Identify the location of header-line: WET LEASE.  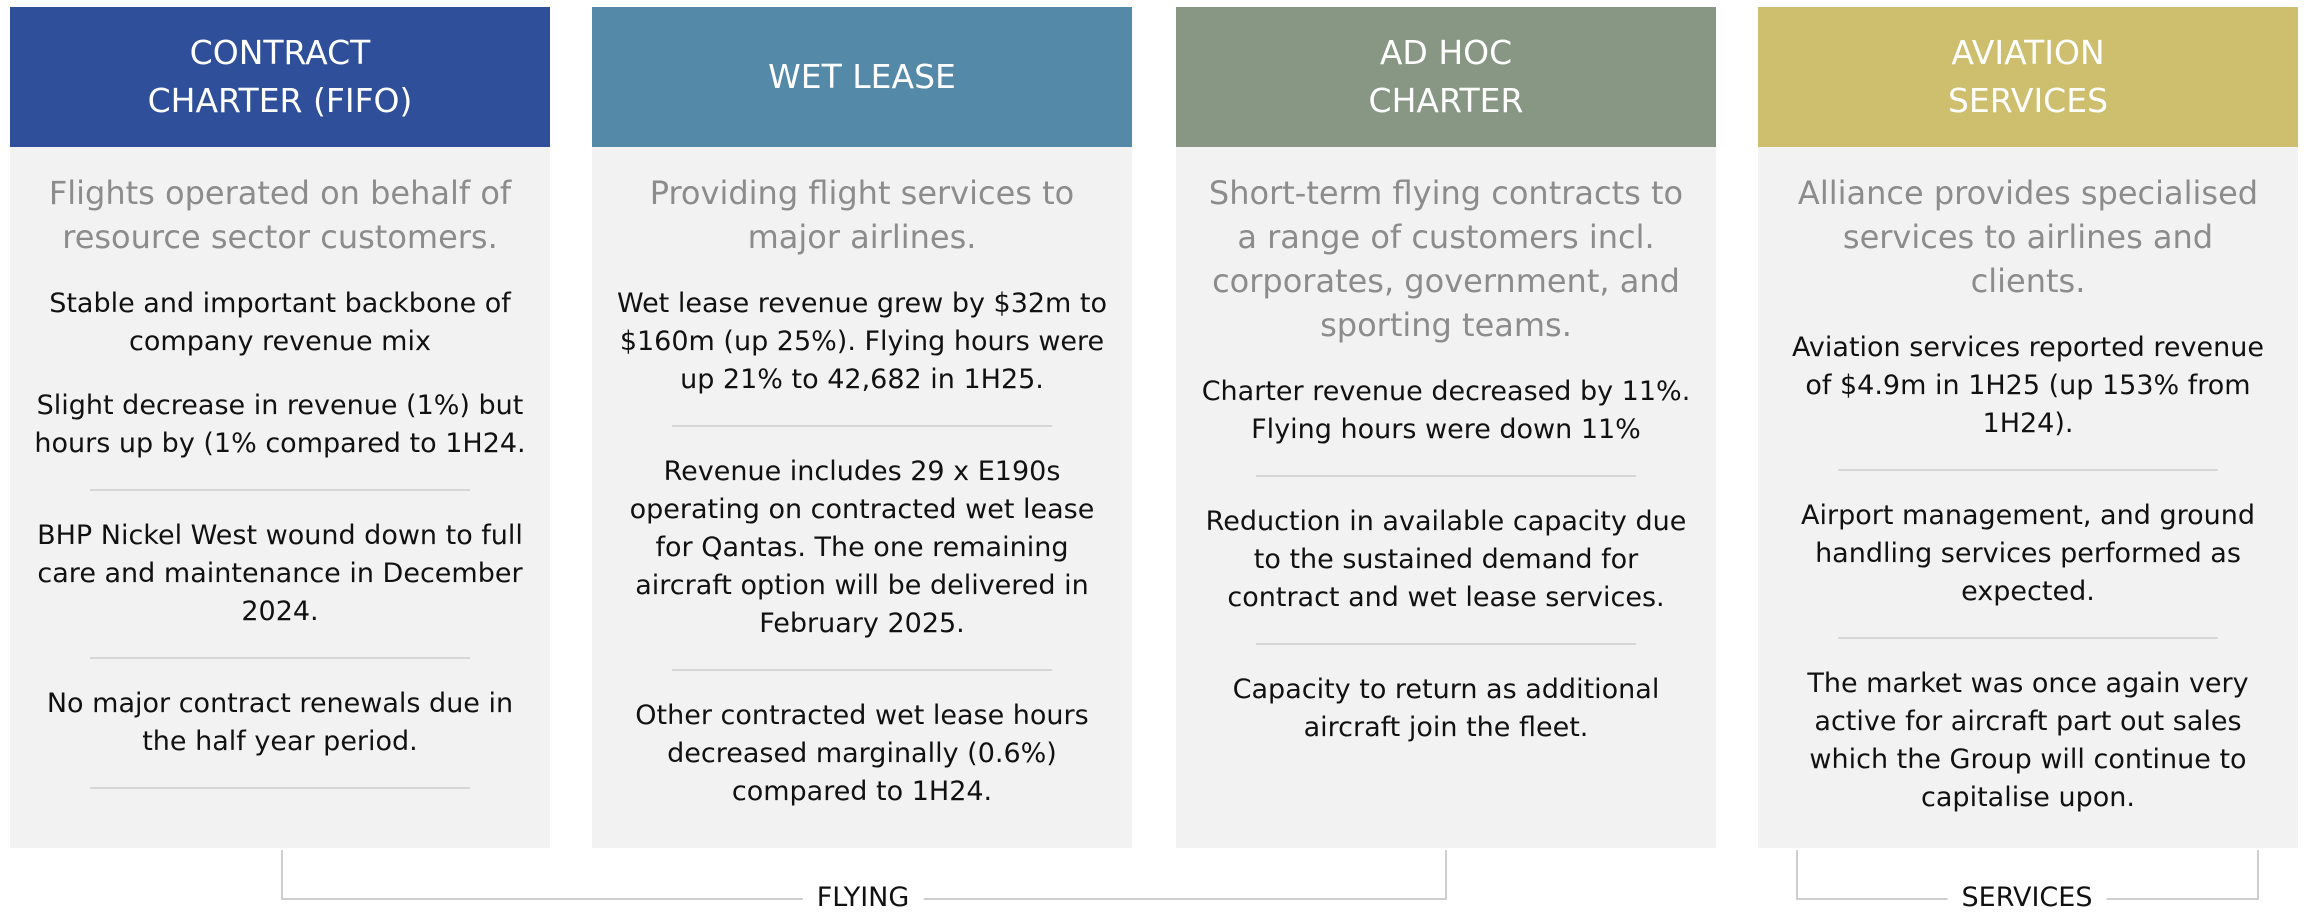
(862, 76).